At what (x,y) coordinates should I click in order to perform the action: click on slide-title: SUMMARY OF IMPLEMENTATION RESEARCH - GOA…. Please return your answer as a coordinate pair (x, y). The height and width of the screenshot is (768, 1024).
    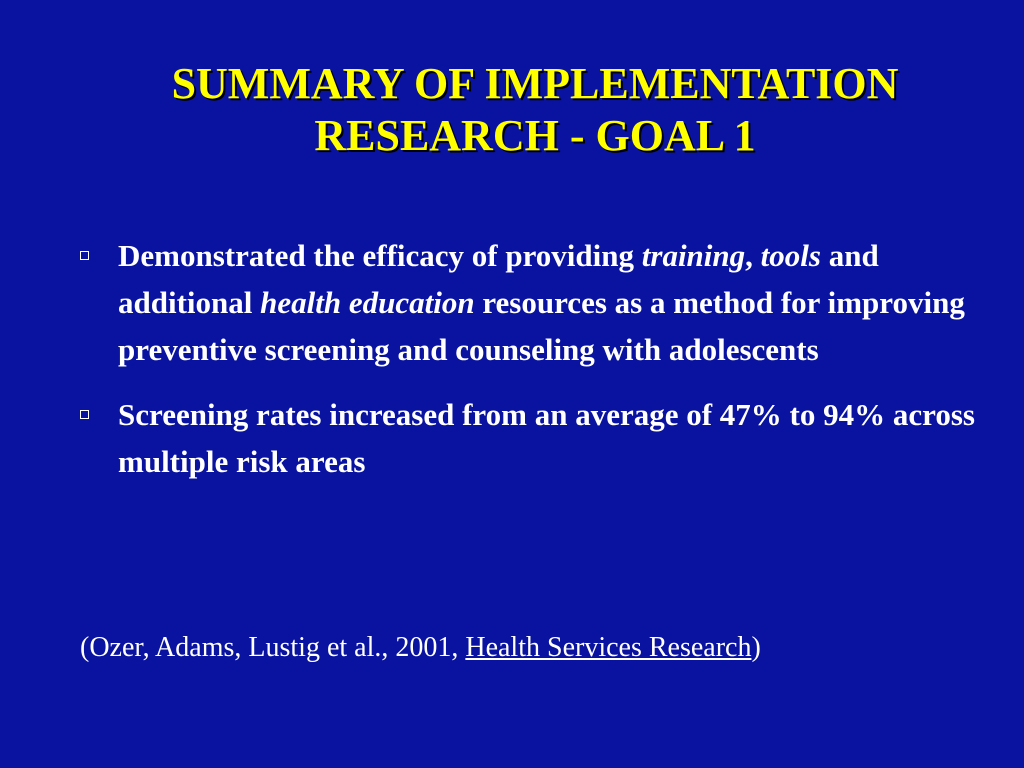
    Looking at the image, I should click on (535, 110).